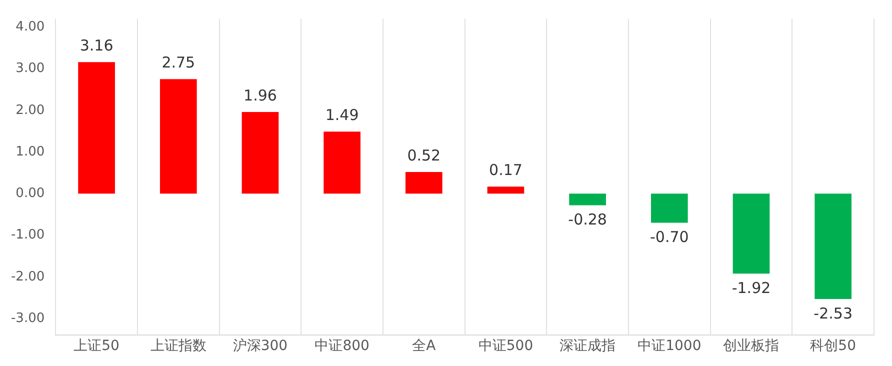  What do you see at coordinates (27, 235) in the screenshot?
I see `y-tick-label: -1.00` at bounding box center [27, 235].